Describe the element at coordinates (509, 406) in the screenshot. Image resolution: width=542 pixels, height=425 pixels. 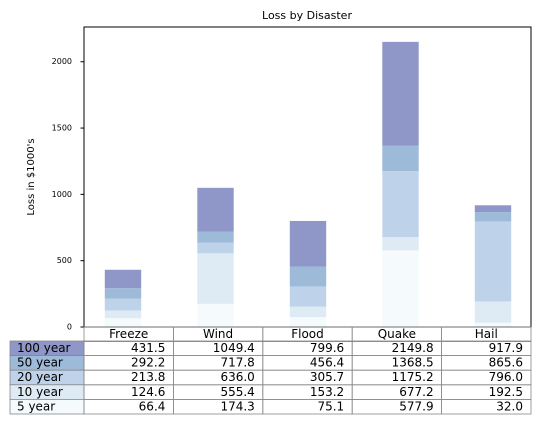
I see `table-cell-text: 32.0` at that location.